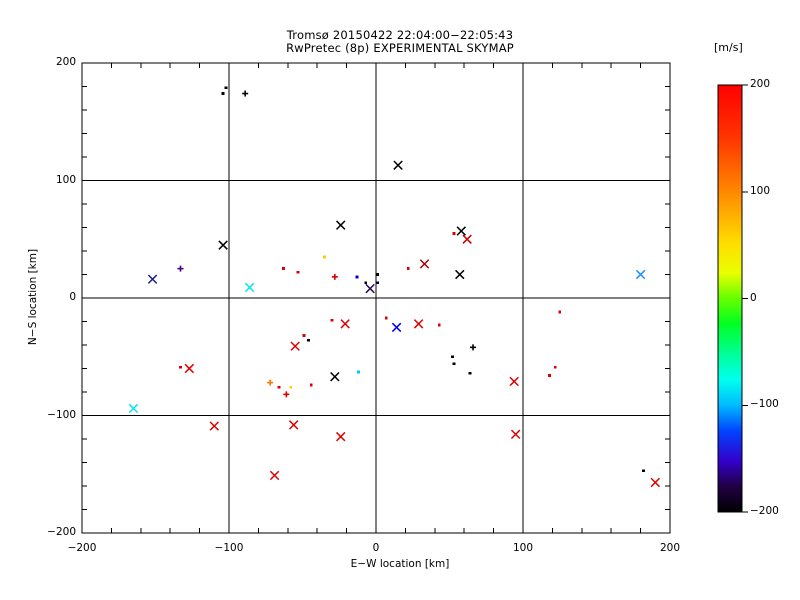 Image resolution: width=800 pixels, height=600 pixels. I want to click on colorbar-title: [m/s], so click(728, 47).